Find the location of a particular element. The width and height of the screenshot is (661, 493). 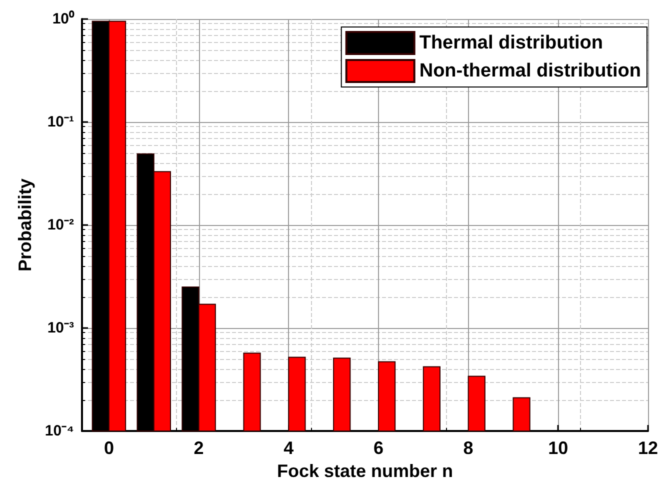

legend-label: Non-thermal distribution is located at coordinates (530, 71).